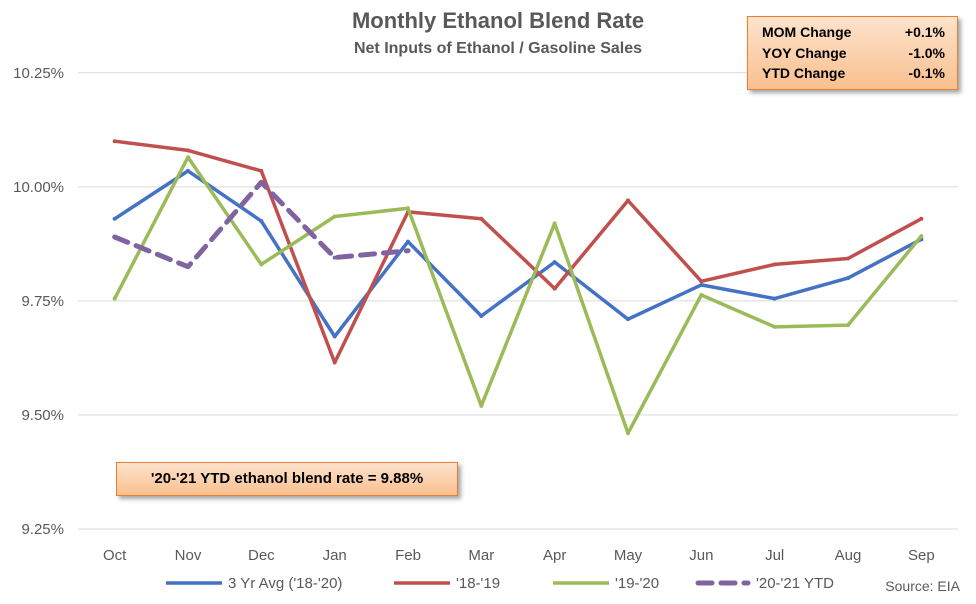 This screenshot has width=976, height=604. What do you see at coordinates (853, 32) in the screenshot?
I see `stat-row-mom: MOM Change +0.1%` at bounding box center [853, 32].